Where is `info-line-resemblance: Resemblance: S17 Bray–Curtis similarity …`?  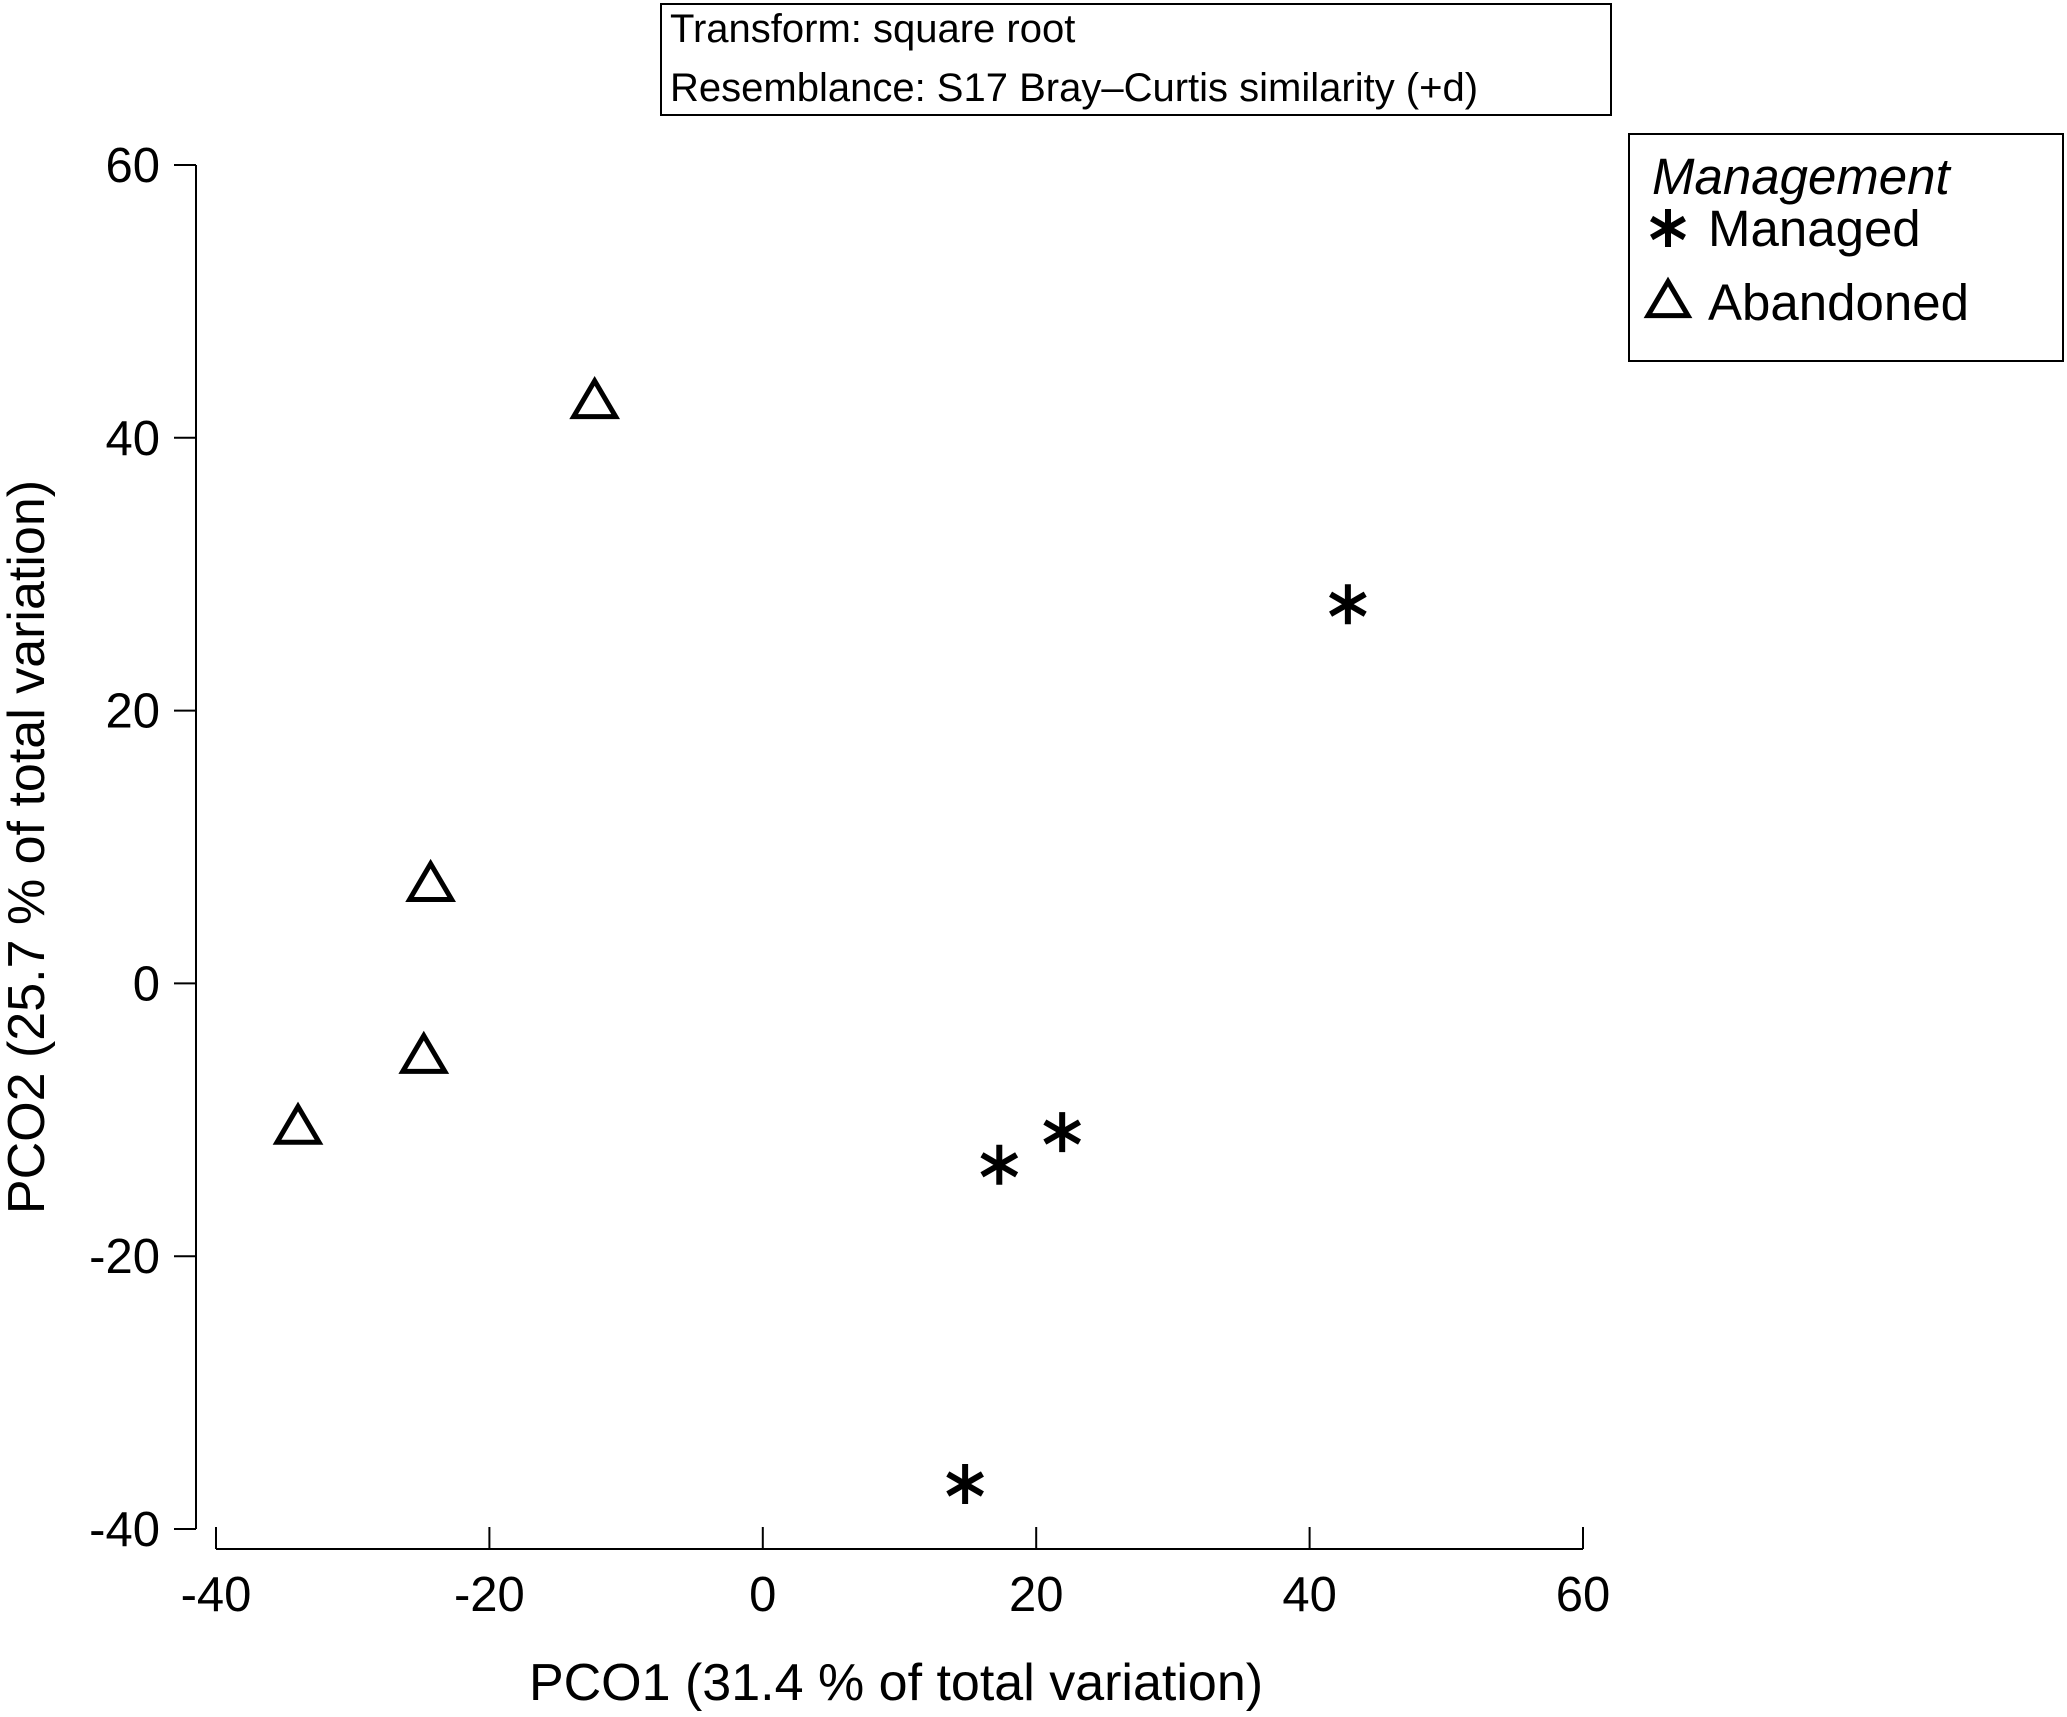 info-line-resemblance: Resemblance: S17 Bray–Curtis similarity … is located at coordinates (1074, 88).